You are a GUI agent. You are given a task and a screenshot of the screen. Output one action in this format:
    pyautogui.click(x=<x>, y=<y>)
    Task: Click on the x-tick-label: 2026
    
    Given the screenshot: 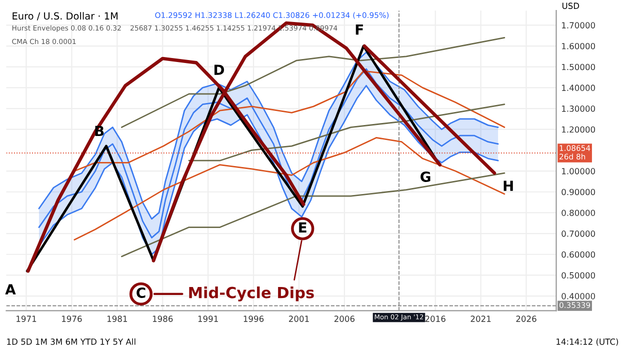 What is the action you would take?
    pyautogui.click(x=526, y=319)
    